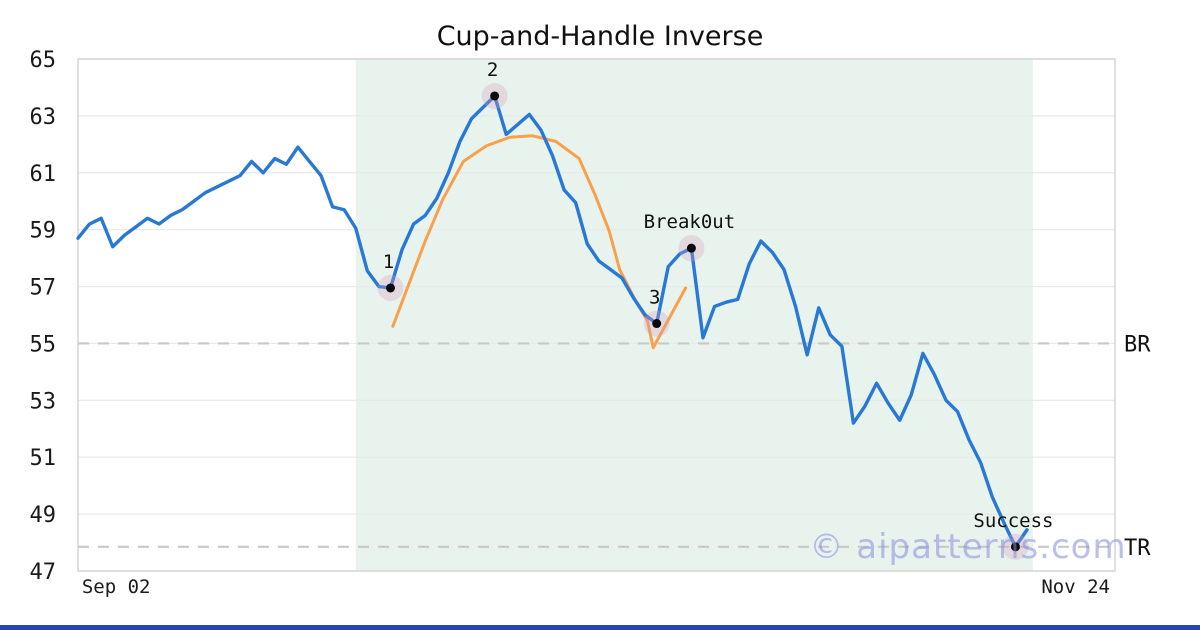  I want to click on y-tick-label: 47, so click(43, 572).